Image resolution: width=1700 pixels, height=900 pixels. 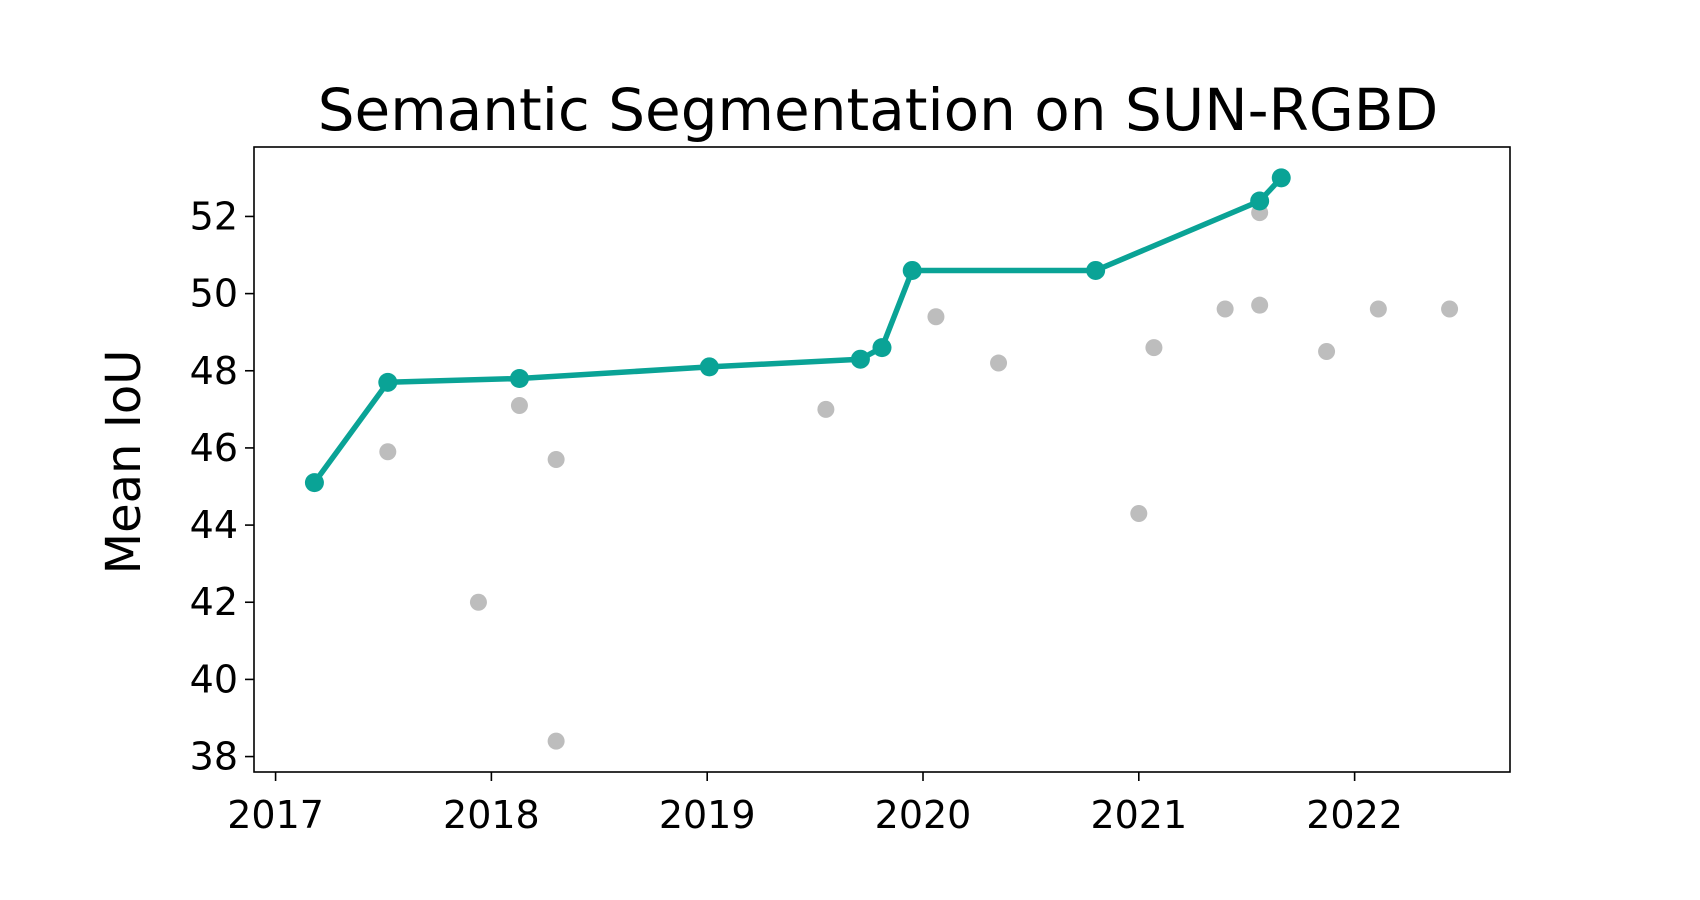 What do you see at coordinates (491, 815) in the screenshot?
I see `x-tick-label: 2018` at bounding box center [491, 815].